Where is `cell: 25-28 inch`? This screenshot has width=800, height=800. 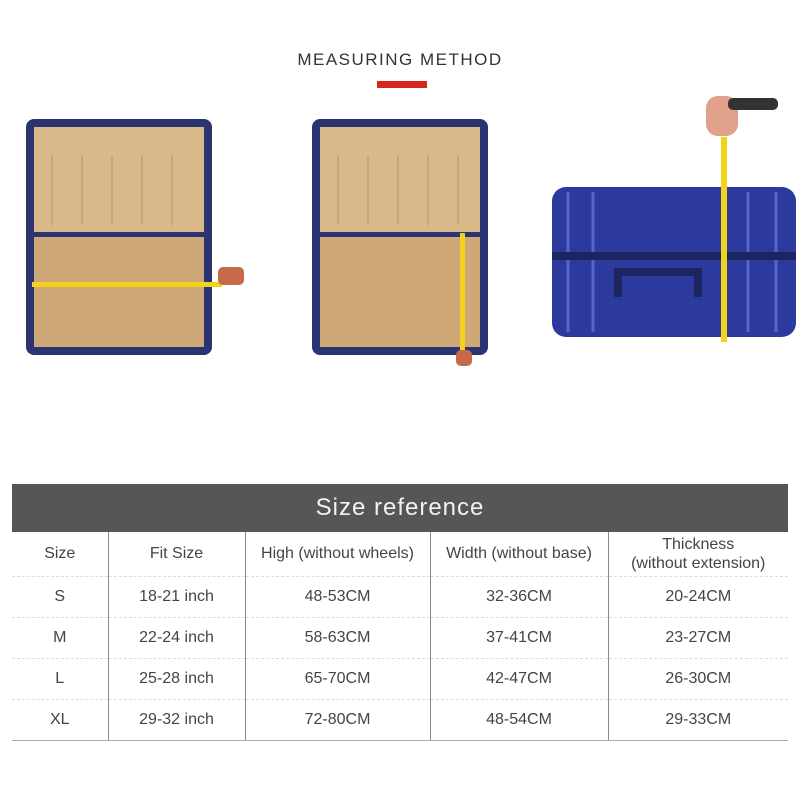
cell: 25-28 inch is located at coordinates (176, 679).